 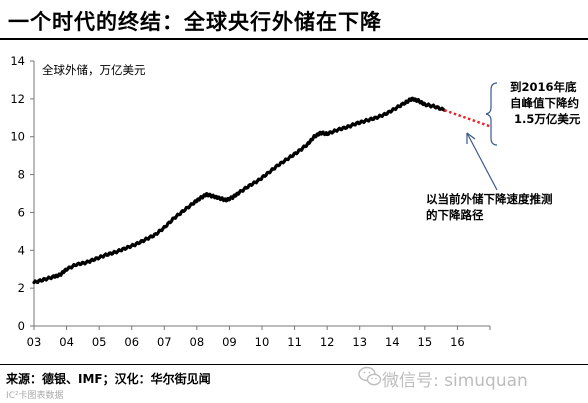 What do you see at coordinates (327, 342) in the screenshot?
I see `x-tick-label: 12` at bounding box center [327, 342].